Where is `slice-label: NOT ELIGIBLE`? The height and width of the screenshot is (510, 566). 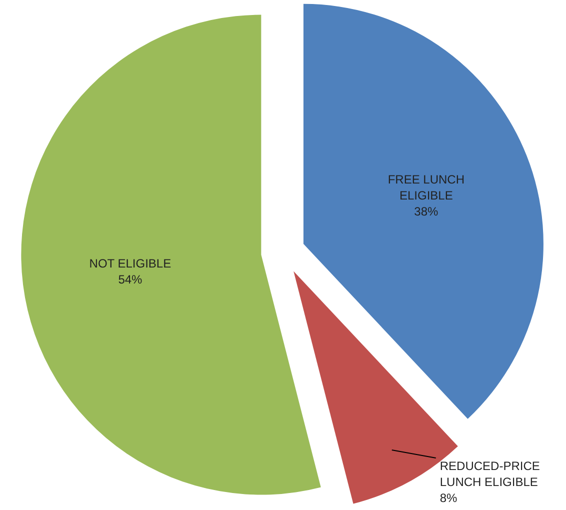 slice-label: NOT ELIGIBLE is located at coordinates (130, 263).